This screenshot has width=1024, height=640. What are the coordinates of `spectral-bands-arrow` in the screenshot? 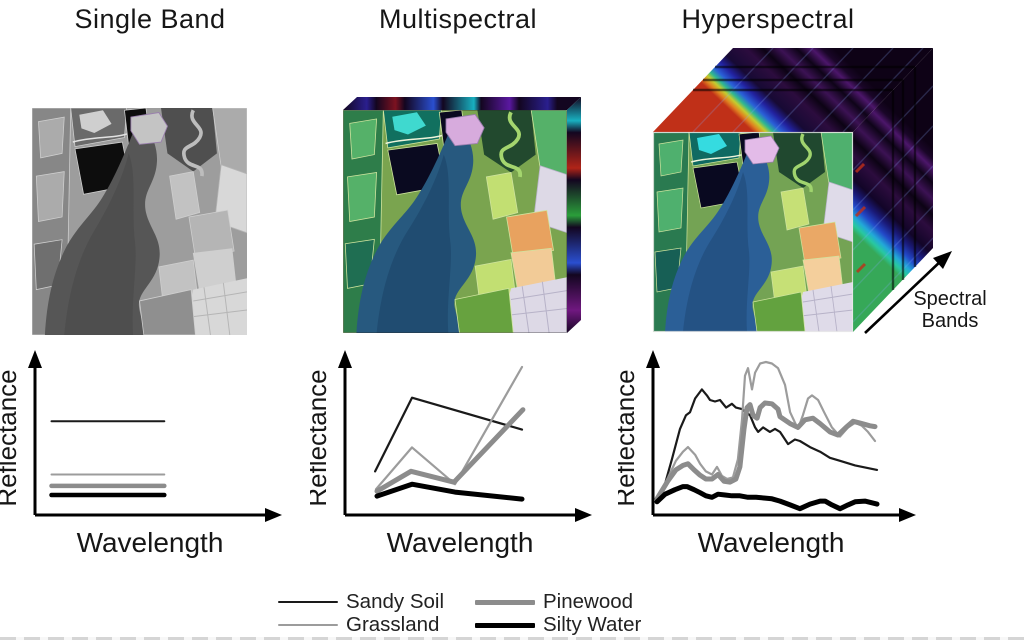 It's located at (908, 292).